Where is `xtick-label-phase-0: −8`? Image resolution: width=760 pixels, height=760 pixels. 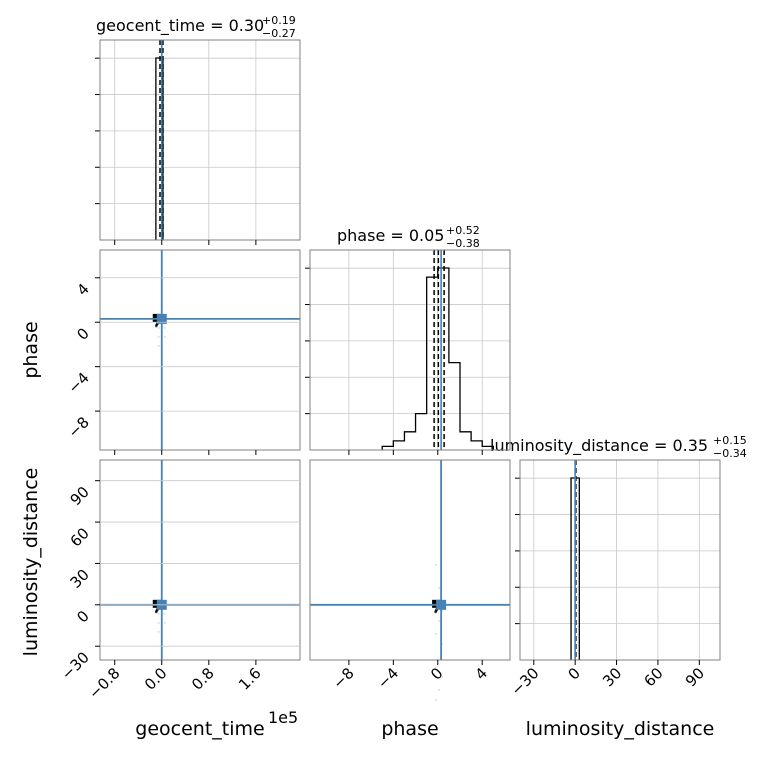
xtick-label-phase-0: −8 is located at coordinates (343, 678).